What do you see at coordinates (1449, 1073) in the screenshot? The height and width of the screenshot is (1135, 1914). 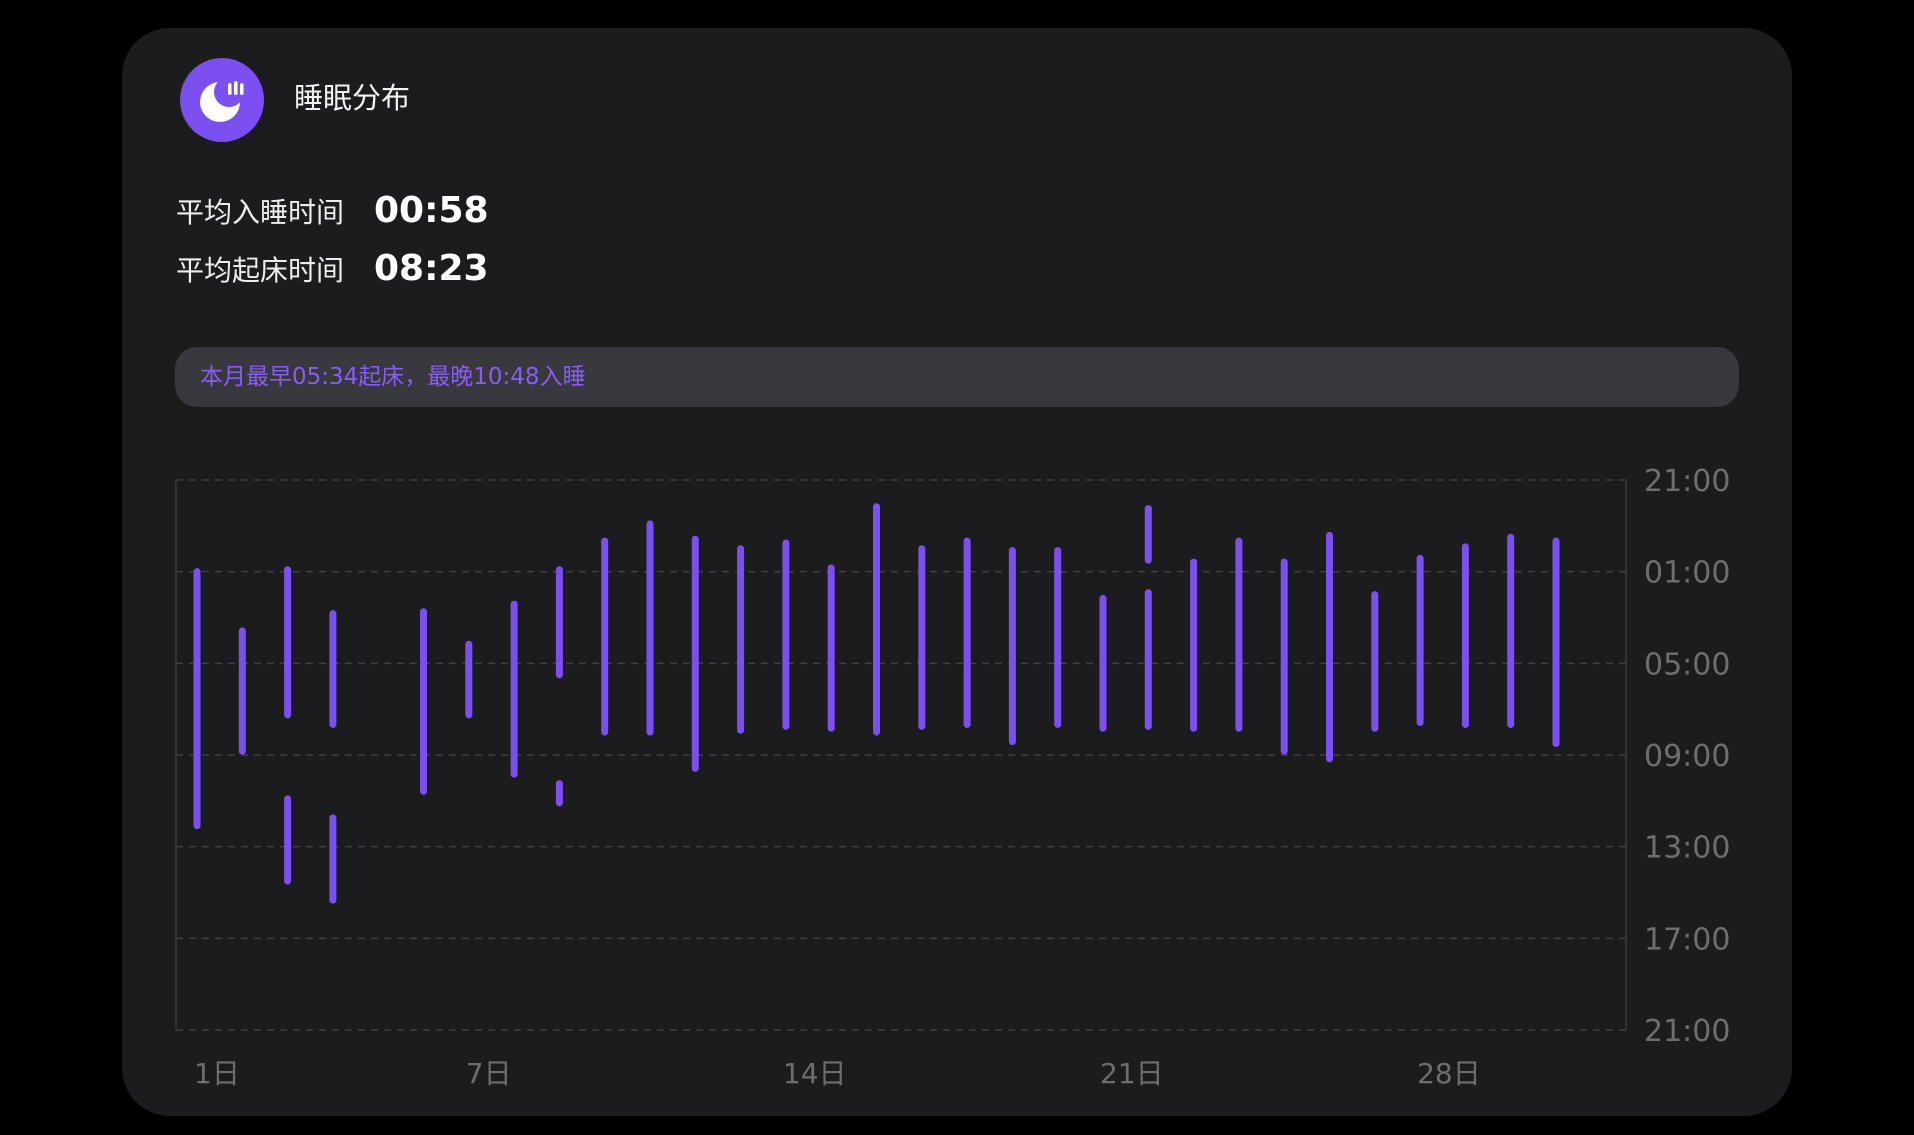 I see `x-tick-label: 28日` at bounding box center [1449, 1073].